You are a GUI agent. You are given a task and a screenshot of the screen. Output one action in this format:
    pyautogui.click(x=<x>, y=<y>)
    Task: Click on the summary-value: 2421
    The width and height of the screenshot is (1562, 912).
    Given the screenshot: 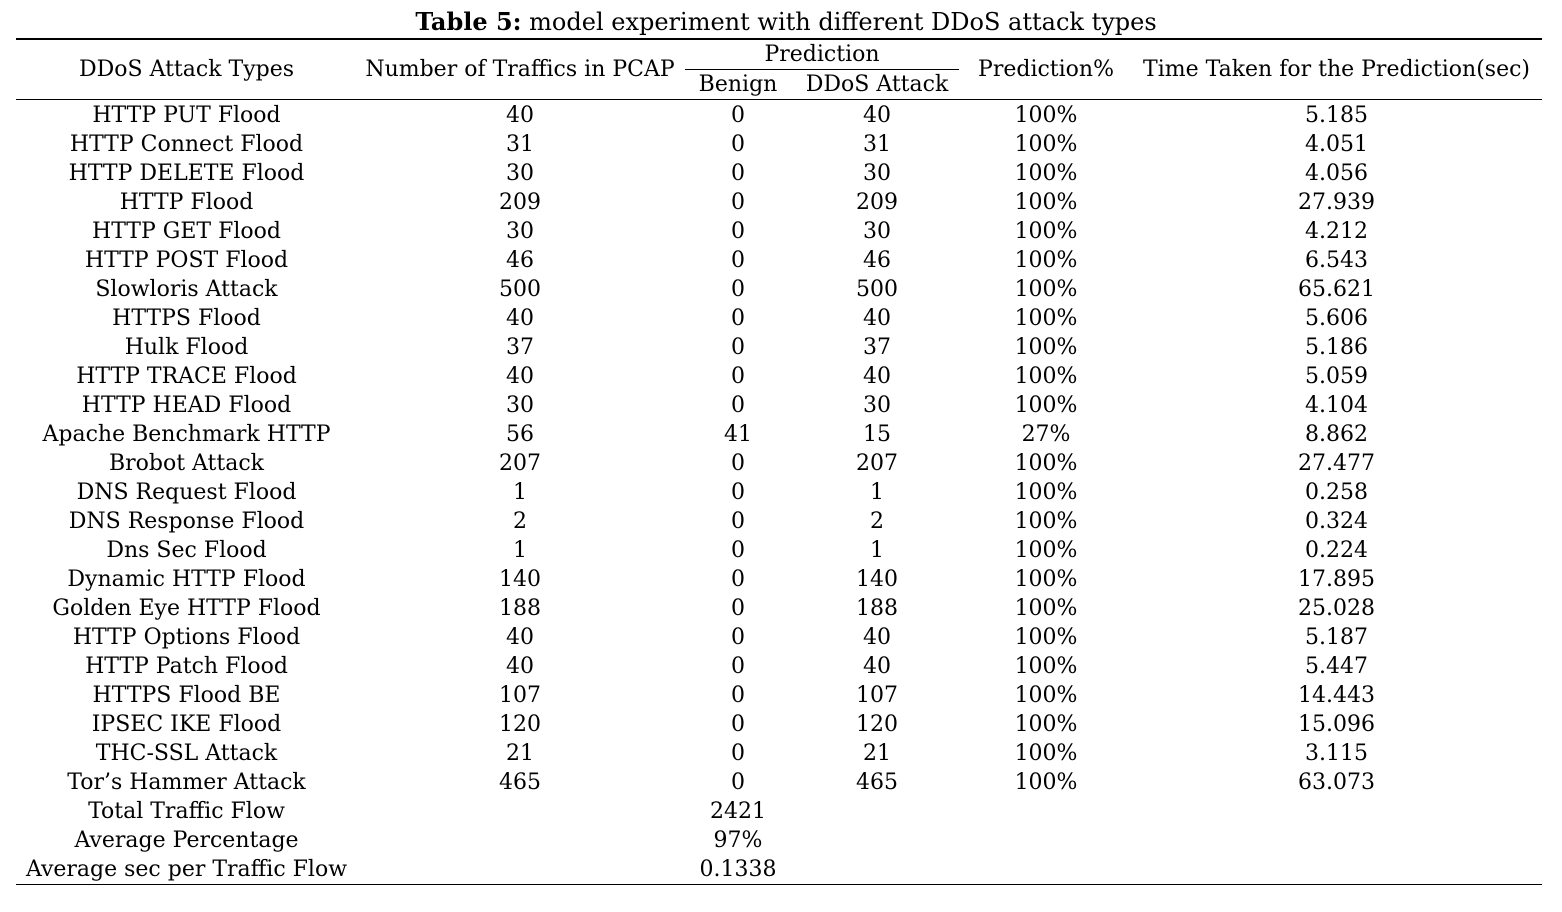 What is the action you would take?
    pyautogui.click(x=738, y=811)
    